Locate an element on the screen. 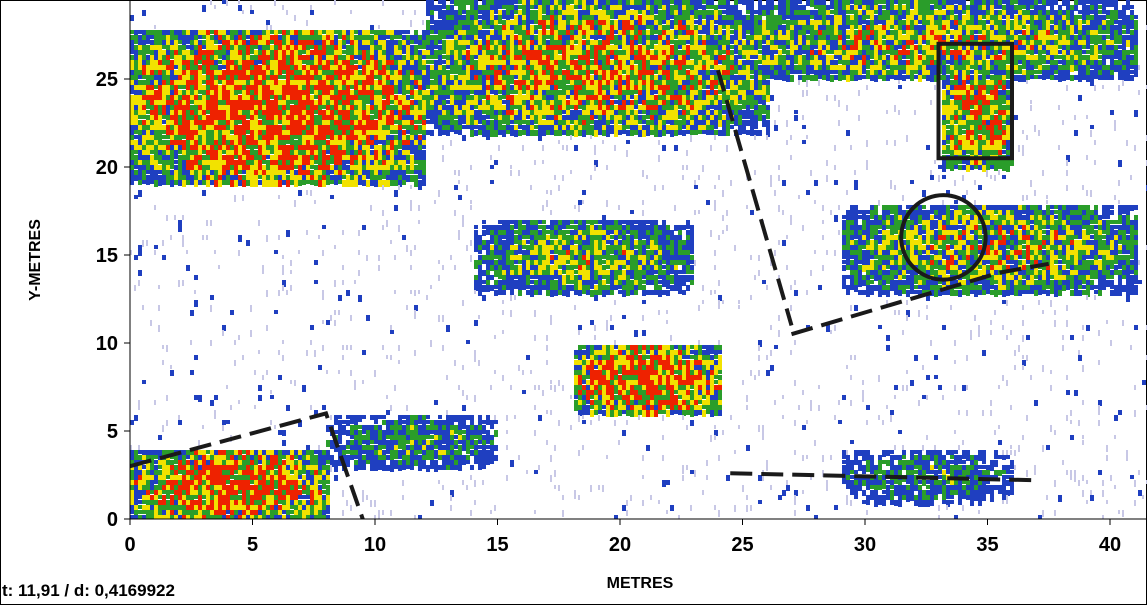 This screenshot has width=1147, height=605. x-tick-label: 10 is located at coordinates (375, 545).